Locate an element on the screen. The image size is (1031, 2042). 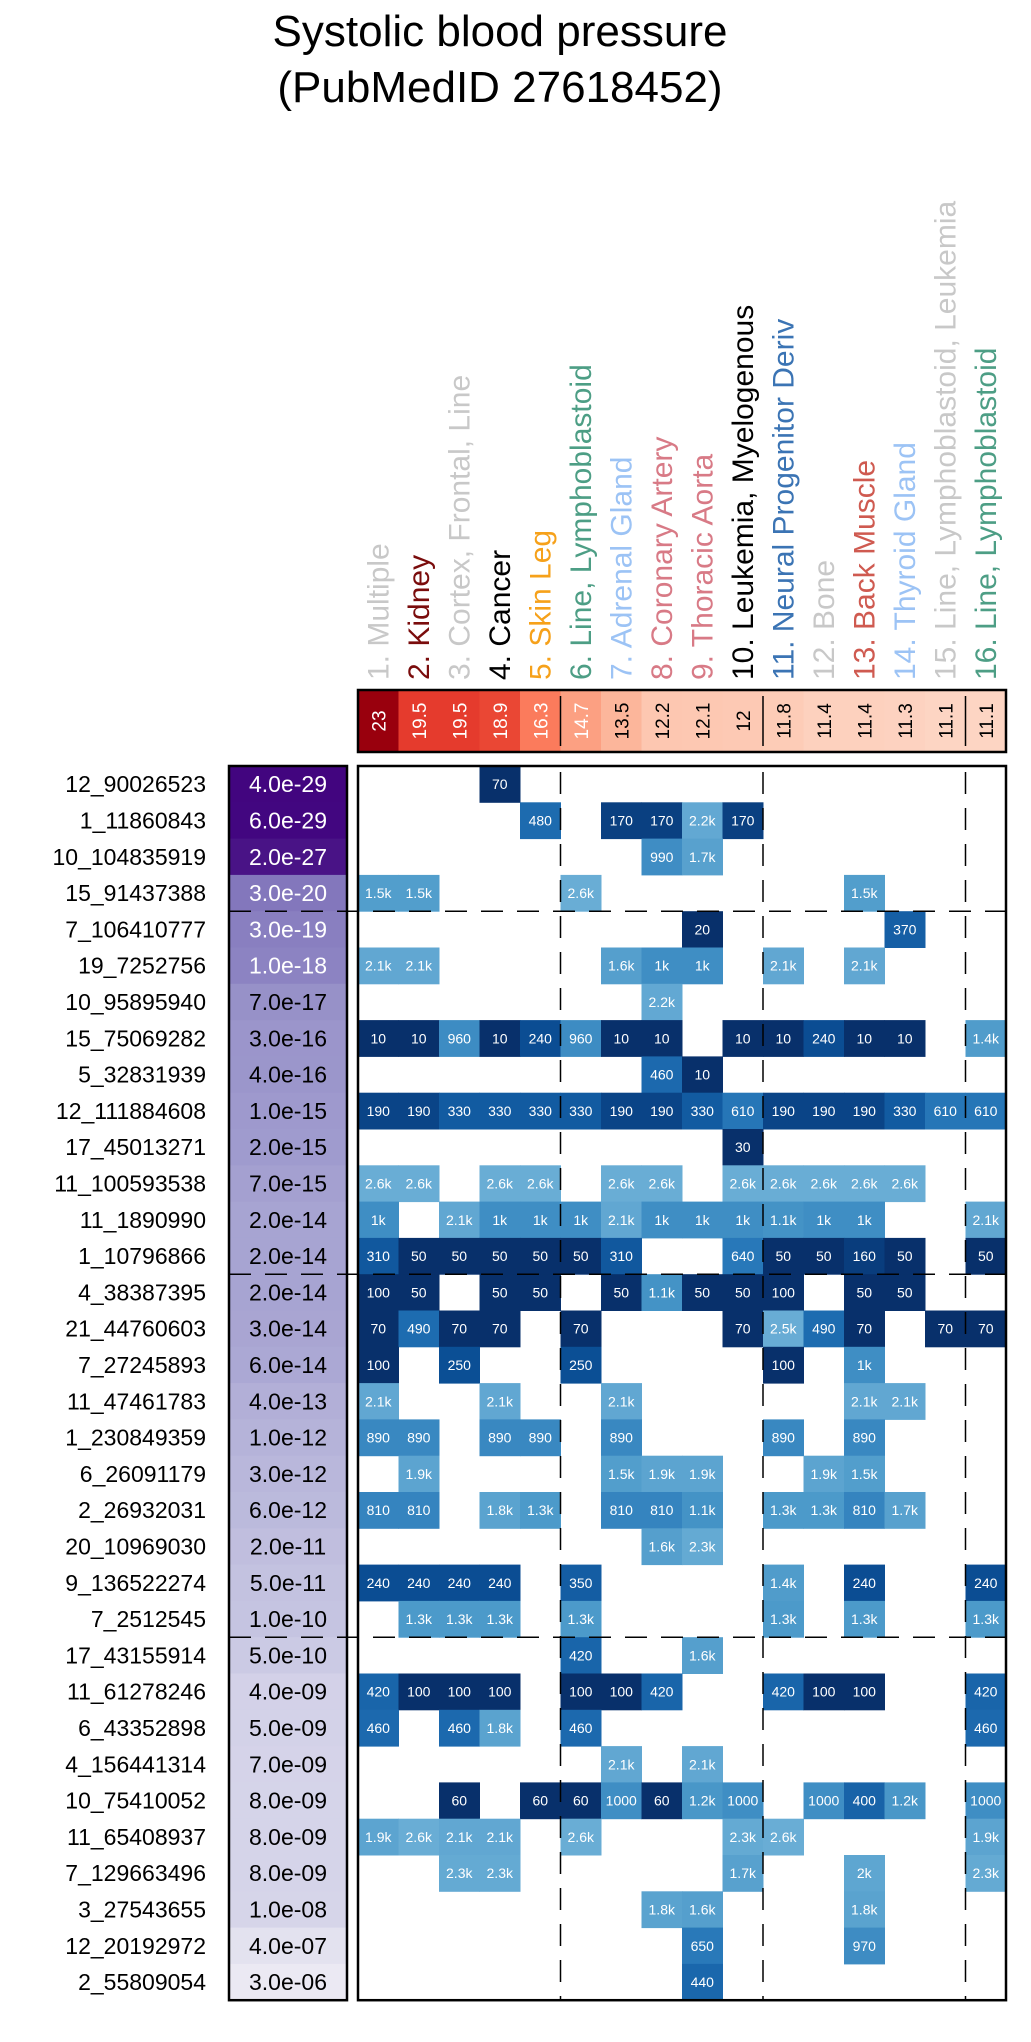
heatmap-cell-label: 60 is located at coordinates (581, 1801).